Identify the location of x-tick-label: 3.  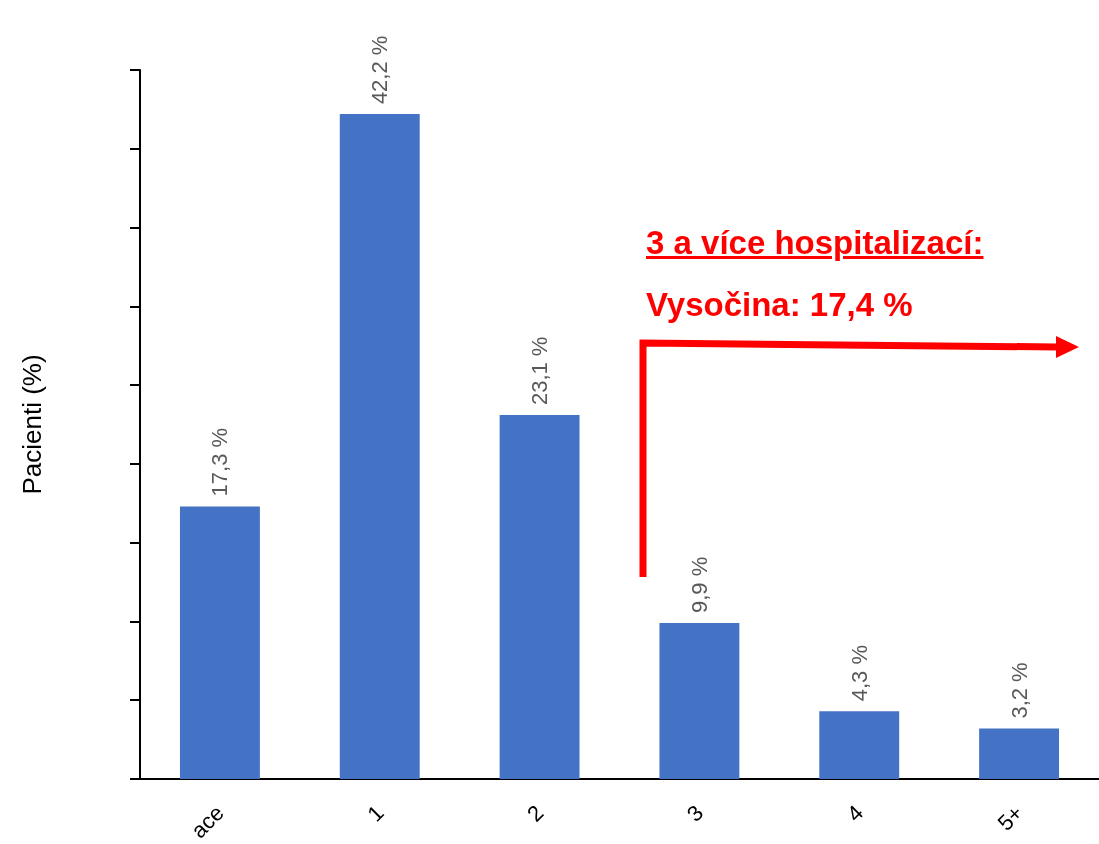
(695, 813).